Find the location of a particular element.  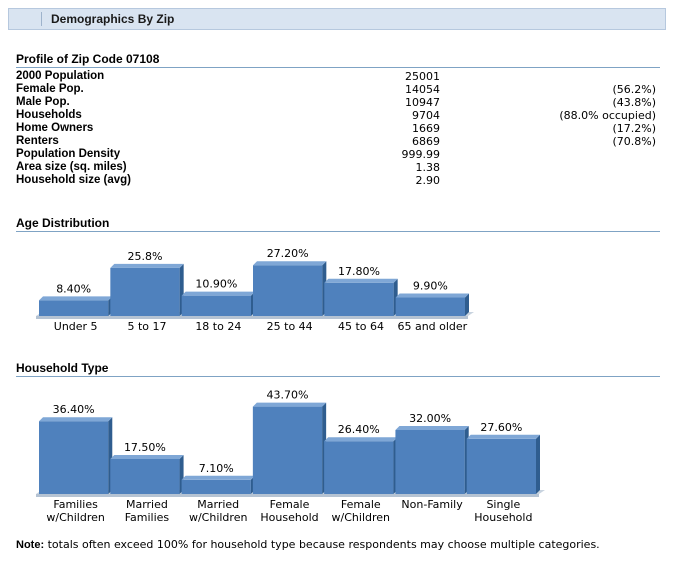

profile-row: Households 9704 (88.0% occupied) is located at coordinates (336, 115).